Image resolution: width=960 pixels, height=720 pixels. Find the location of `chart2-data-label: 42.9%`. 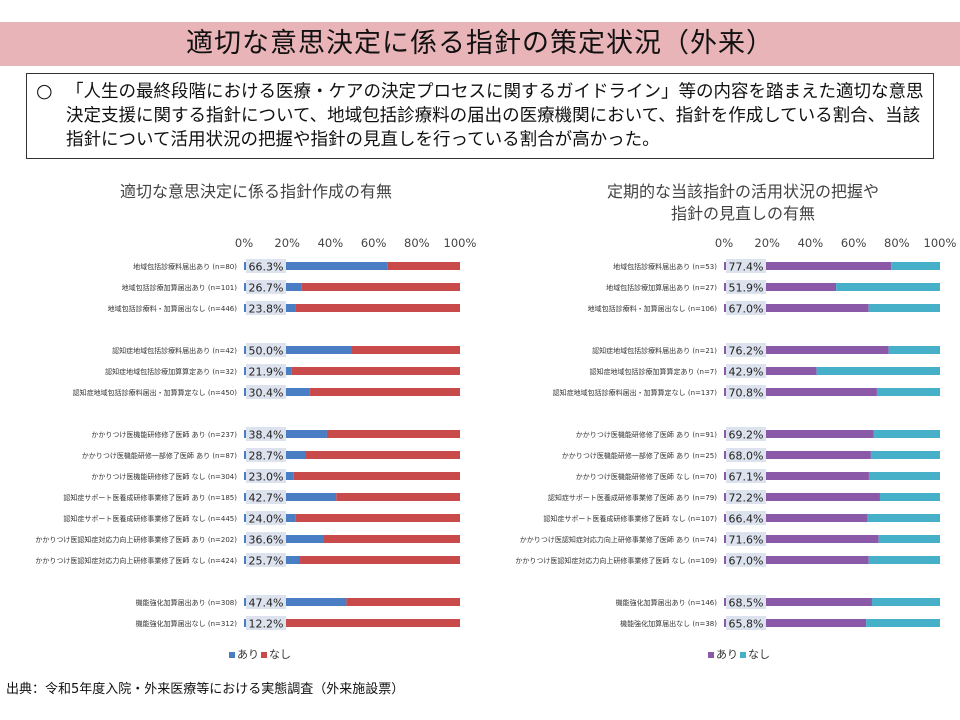

chart2-data-label: 42.9% is located at coordinates (746, 372).